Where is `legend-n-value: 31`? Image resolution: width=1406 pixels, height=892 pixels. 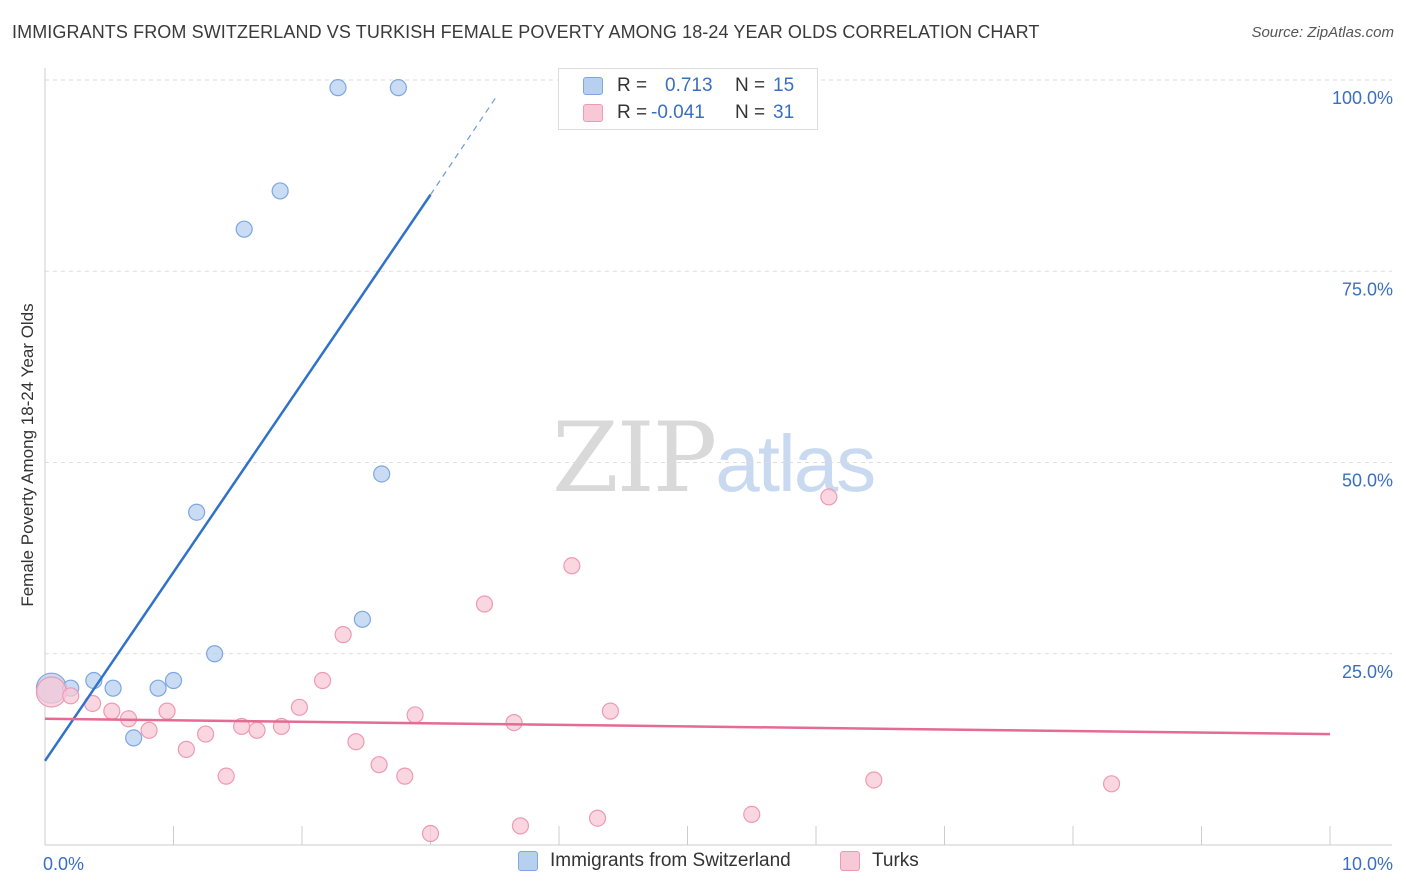 legend-n-value: 31 is located at coordinates (784, 112).